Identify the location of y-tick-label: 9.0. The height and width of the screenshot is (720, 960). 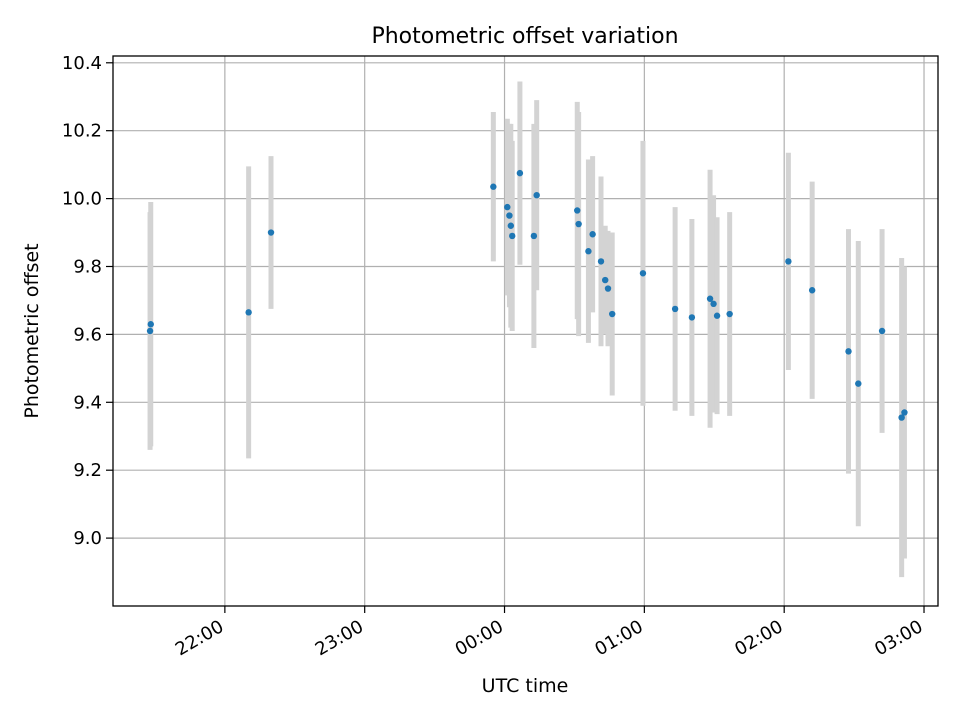
(87, 538).